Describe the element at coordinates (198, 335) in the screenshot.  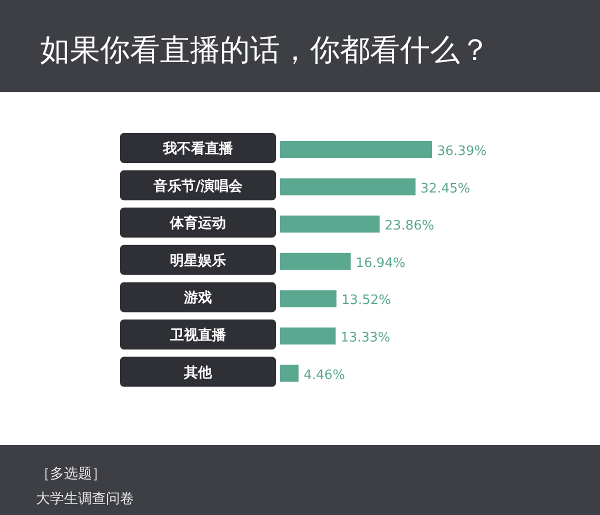
I see `y-tick-label: 卫视直播` at that location.